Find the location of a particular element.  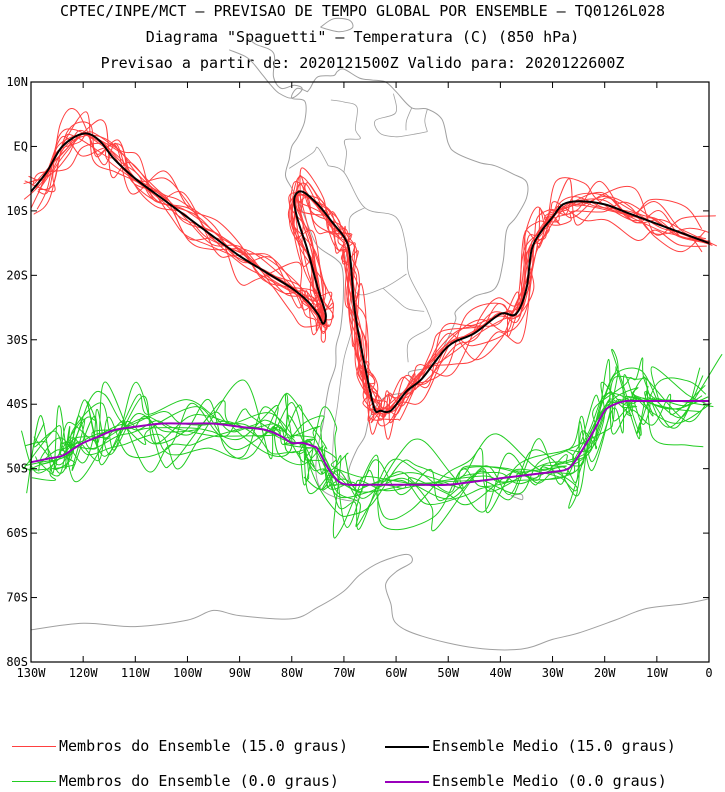

x-tick-label: 110W is located at coordinates (136, 673).